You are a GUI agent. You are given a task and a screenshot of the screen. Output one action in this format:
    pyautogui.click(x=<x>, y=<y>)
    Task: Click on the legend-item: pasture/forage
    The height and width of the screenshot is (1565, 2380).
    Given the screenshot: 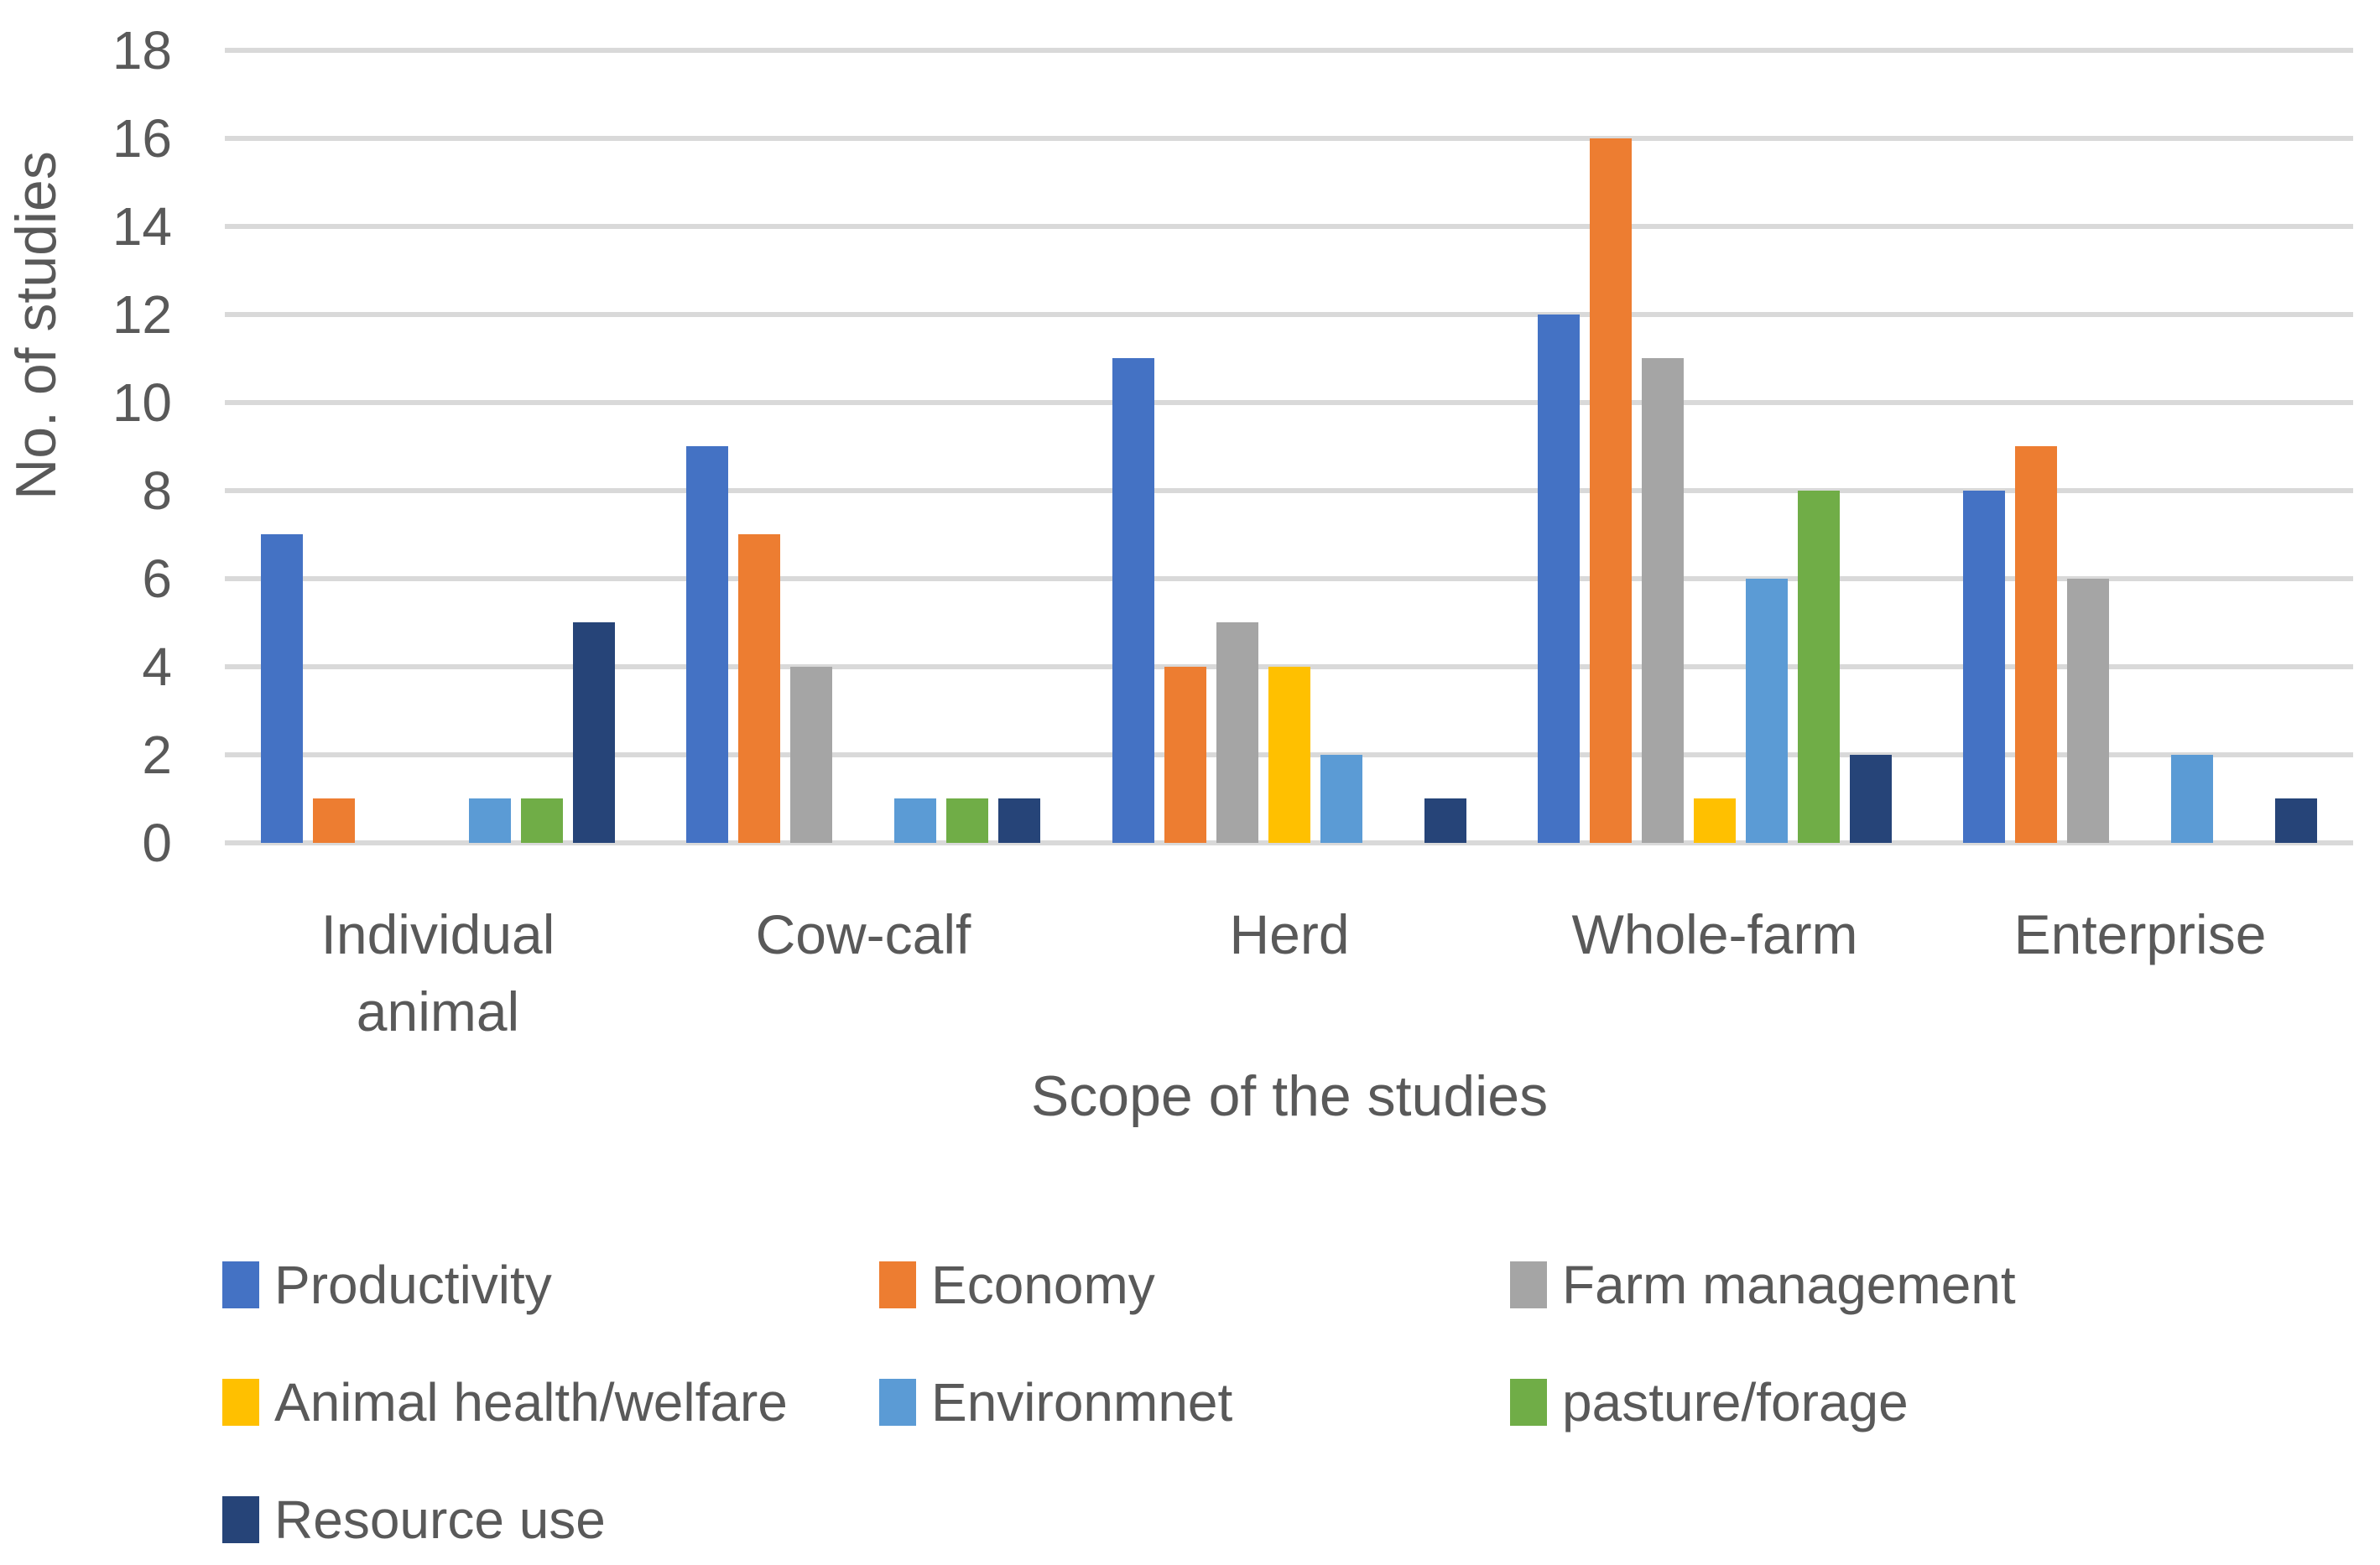 What is the action you would take?
    pyautogui.click(x=1709, y=1402)
    